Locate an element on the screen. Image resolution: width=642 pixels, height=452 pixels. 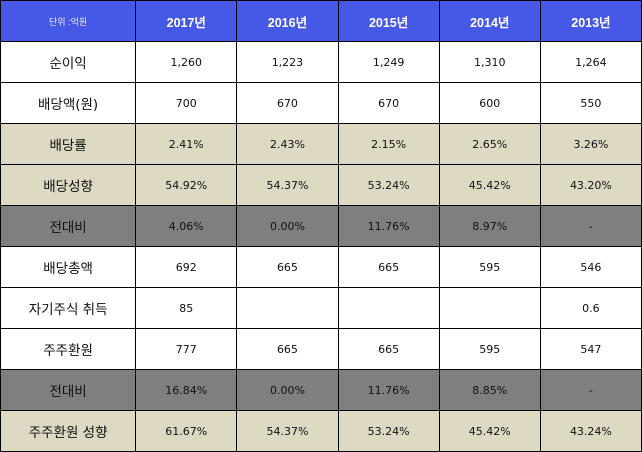
year-header: 2013년 is located at coordinates (590, 21).